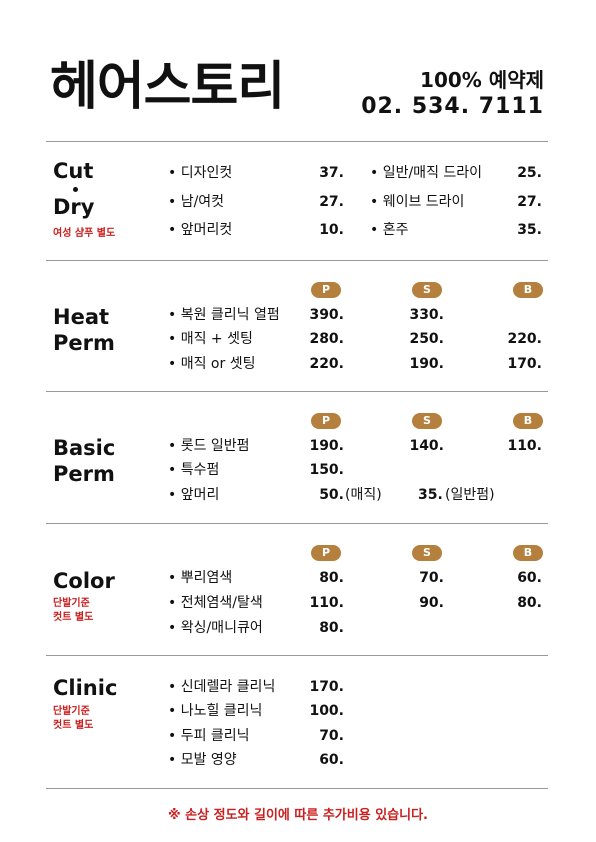 Image resolution: width=596 pixels, height=842 pixels. Describe the element at coordinates (74, 207) in the screenshot. I see `category-dry: Dry` at that location.